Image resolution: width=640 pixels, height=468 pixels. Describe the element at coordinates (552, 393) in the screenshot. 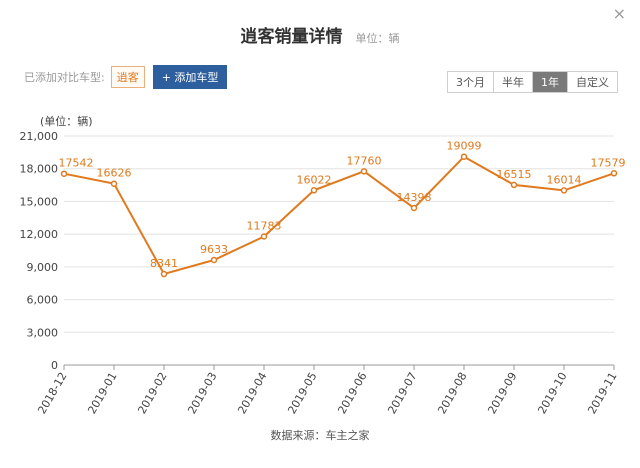

I see `x-tick-label: 2019-10` at that location.